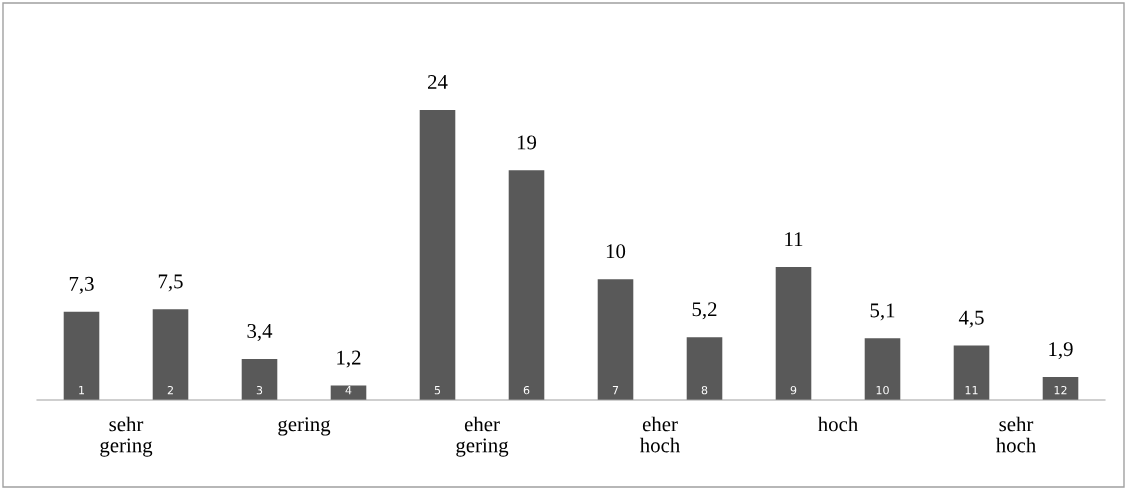 This screenshot has height=490, width=1129. Describe the element at coordinates (882, 390) in the screenshot. I see `x-tick-label: 10` at that location.